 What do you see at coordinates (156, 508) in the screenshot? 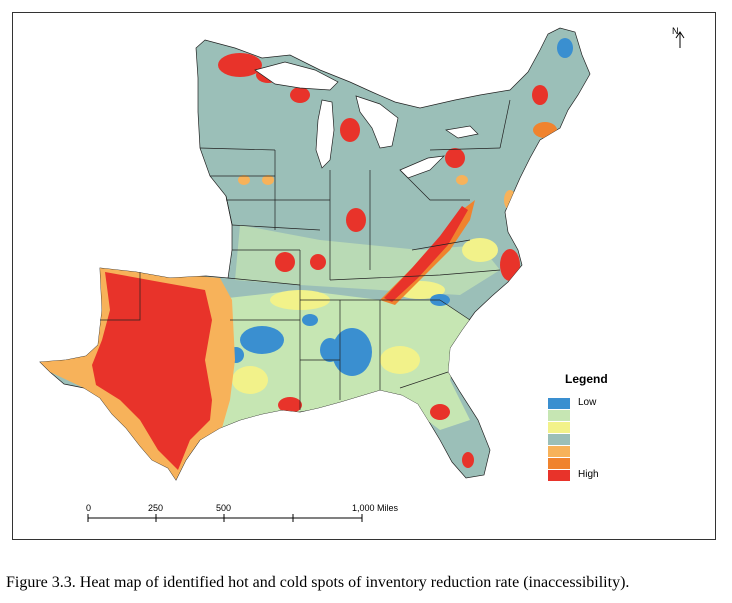
I see `scale-label-250: 250` at bounding box center [156, 508].